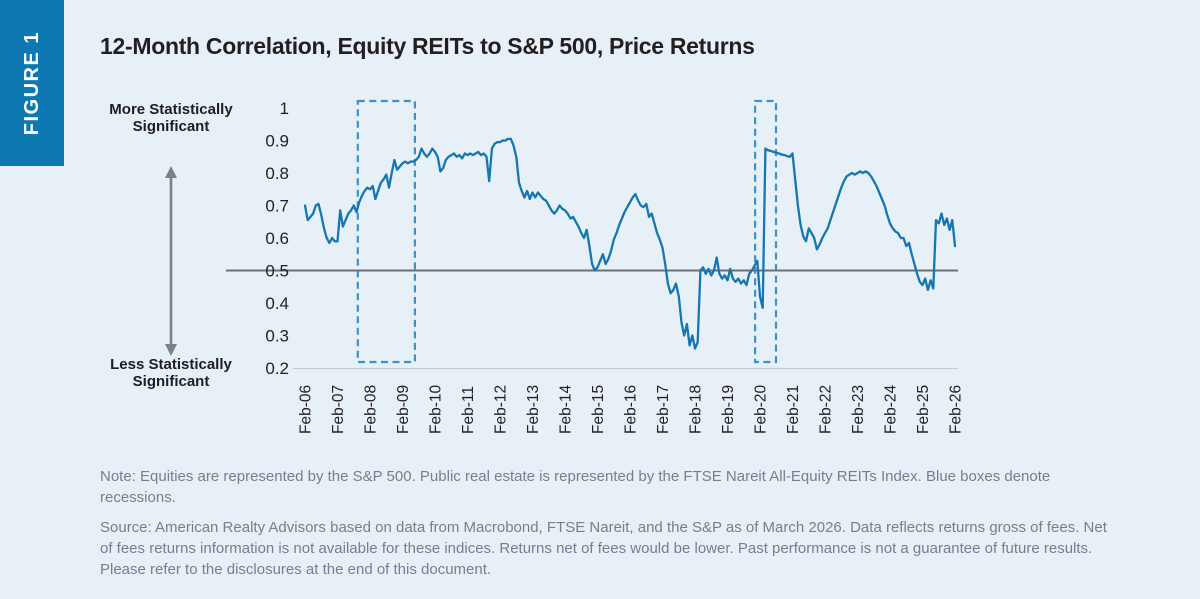  Describe the element at coordinates (956, 409) in the screenshot. I see `x-tick-label: Feb-26` at that location.